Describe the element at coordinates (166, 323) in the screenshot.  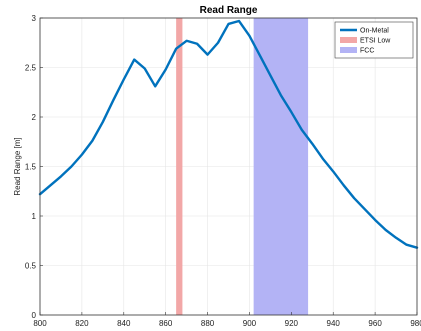
I see `x-tick-label-3: 860` at that location.